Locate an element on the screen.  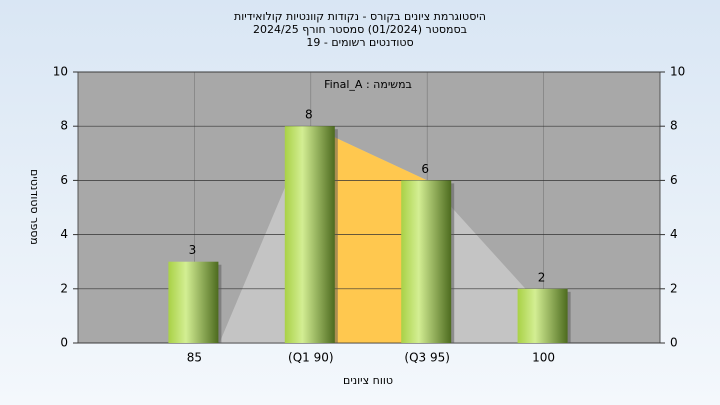
chart-subtitle: סטודנטים רשומים - 19 is located at coordinates (359, 42).